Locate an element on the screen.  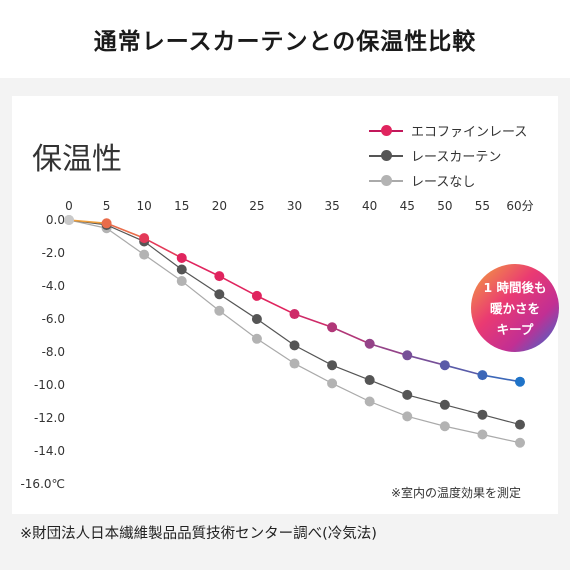
x-tick-label: 55 is located at coordinates (482, 206).